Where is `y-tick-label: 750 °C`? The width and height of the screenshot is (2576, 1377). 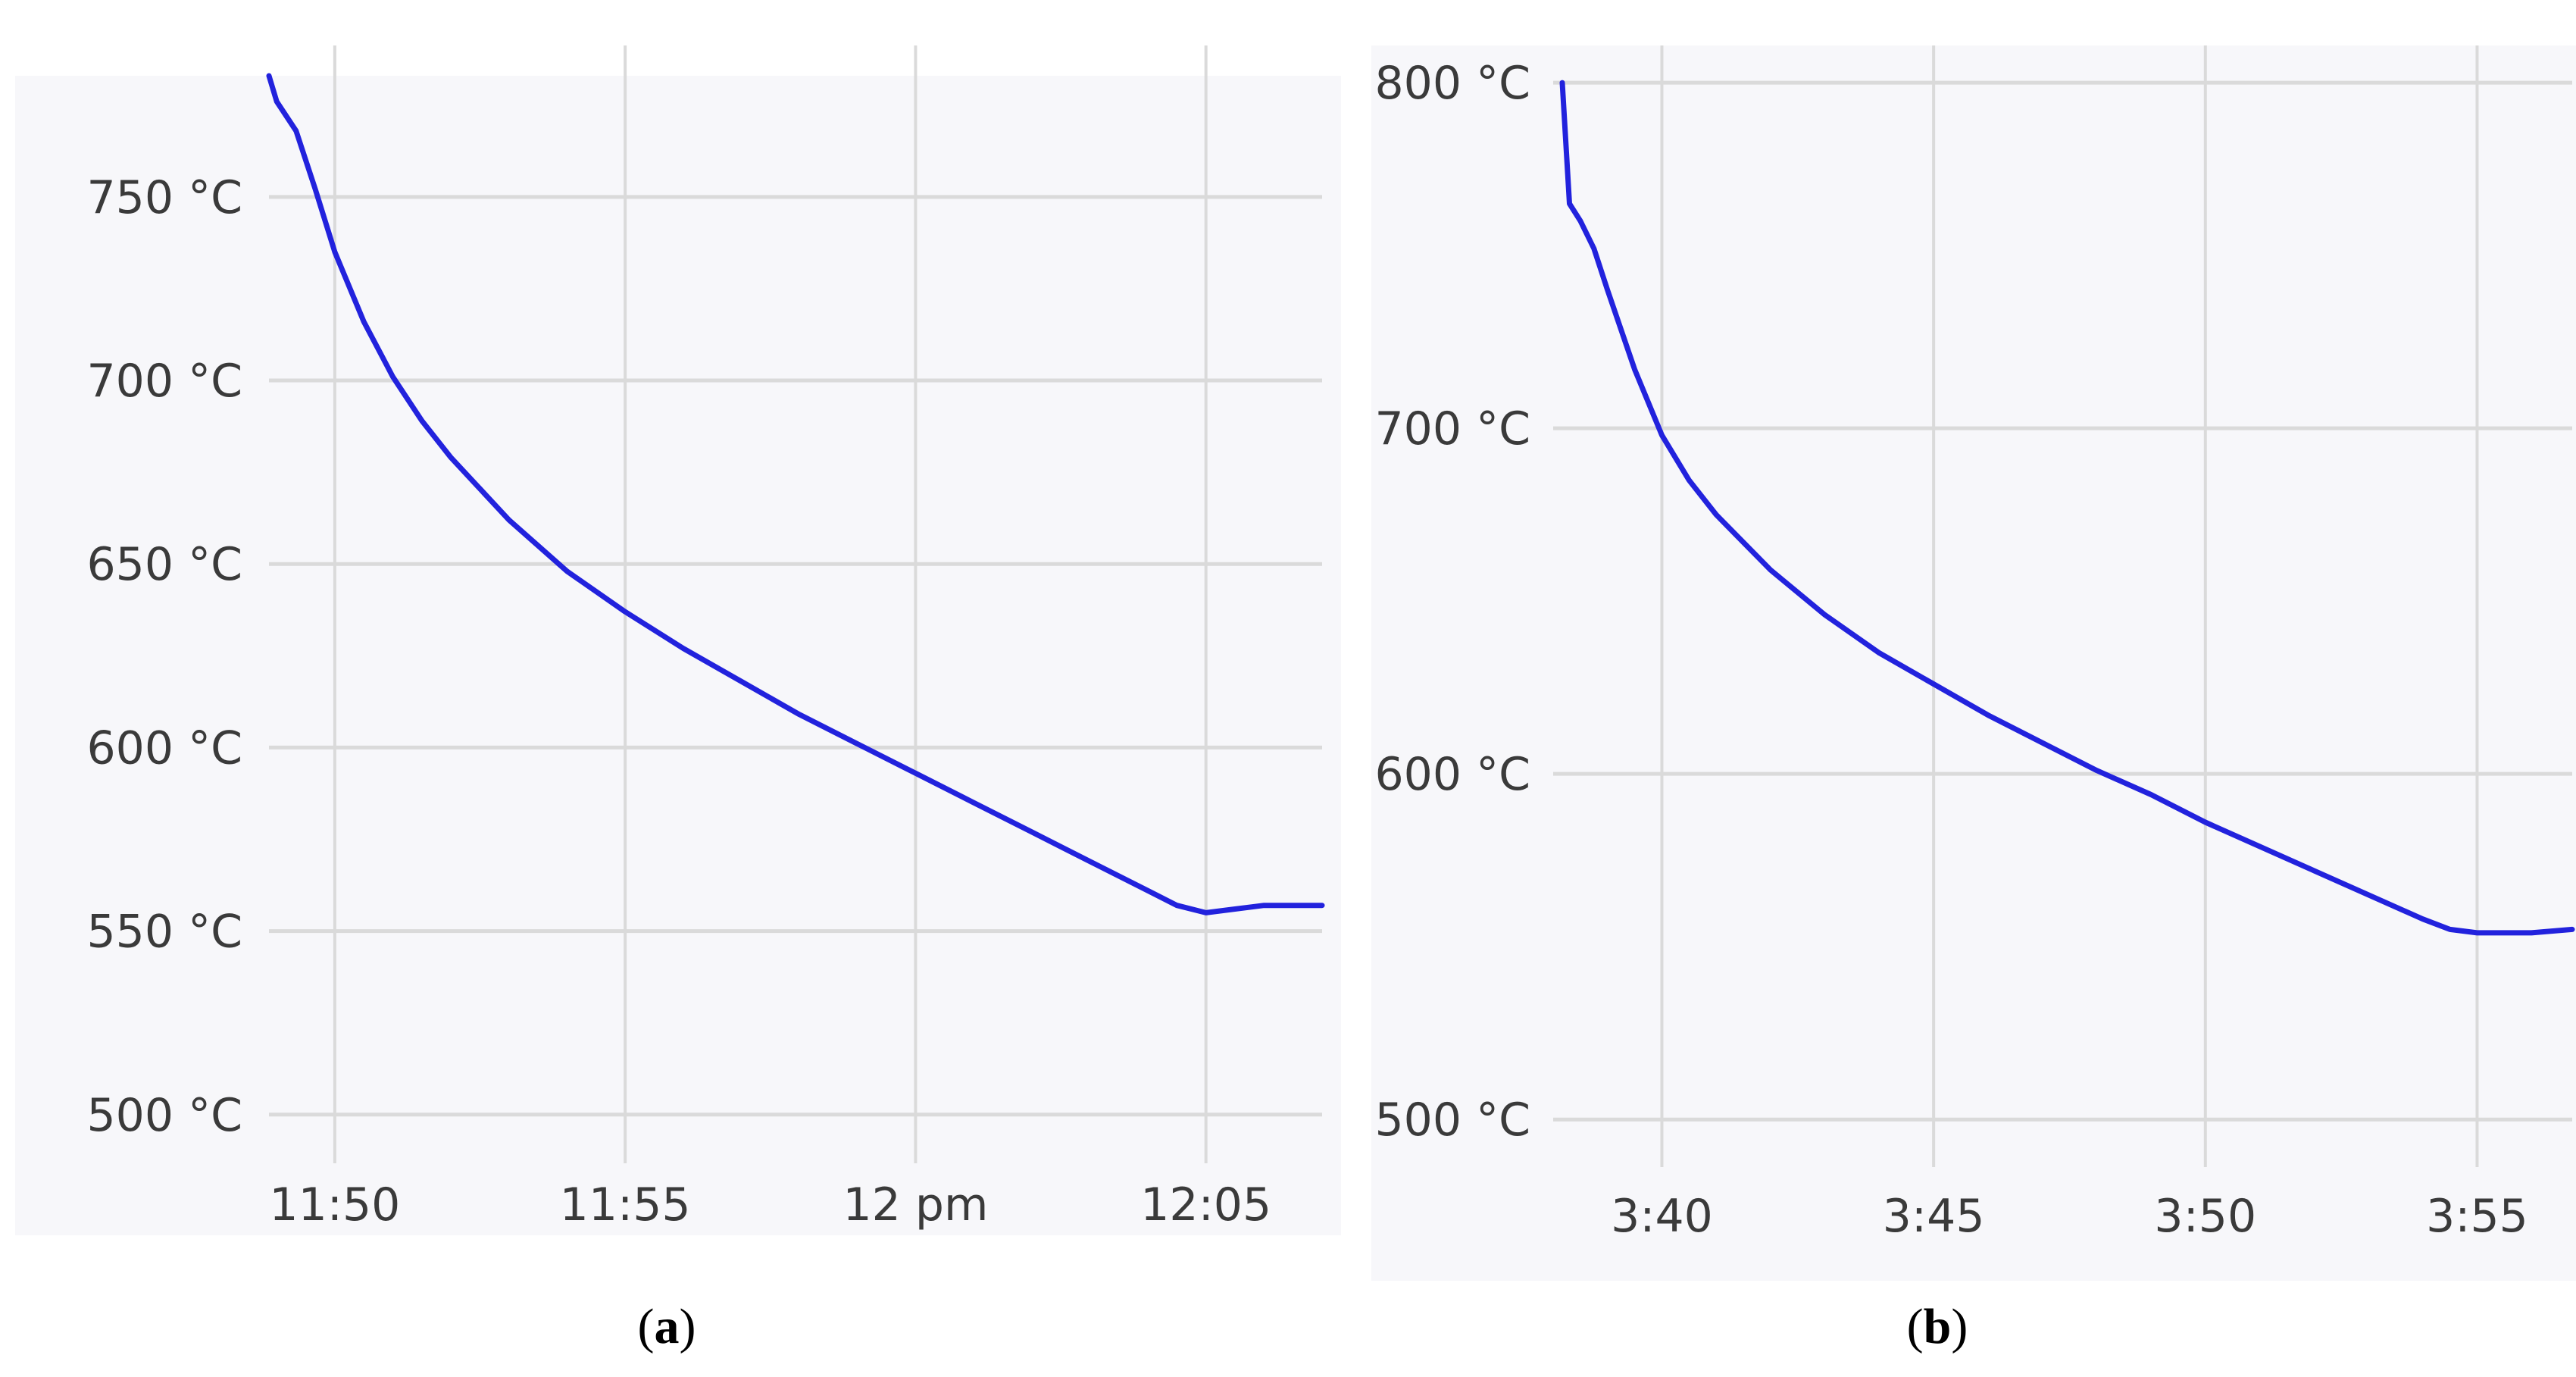
y-tick-label: 750 °C is located at coordinates (165, 198).